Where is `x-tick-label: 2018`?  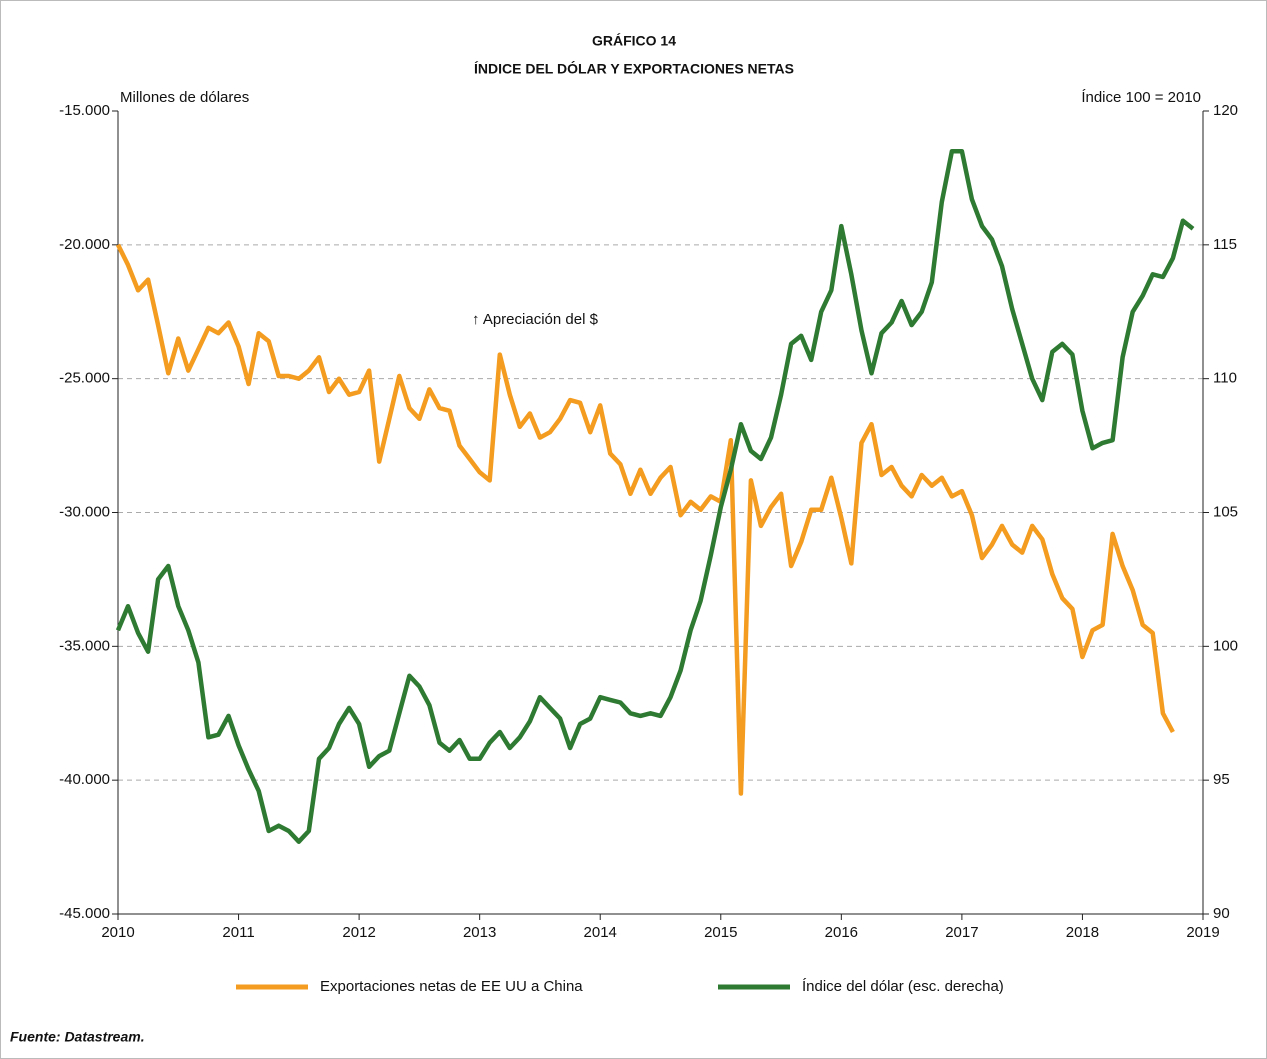
x-tick-label: 2018 is located at coordinates (1082, 932).